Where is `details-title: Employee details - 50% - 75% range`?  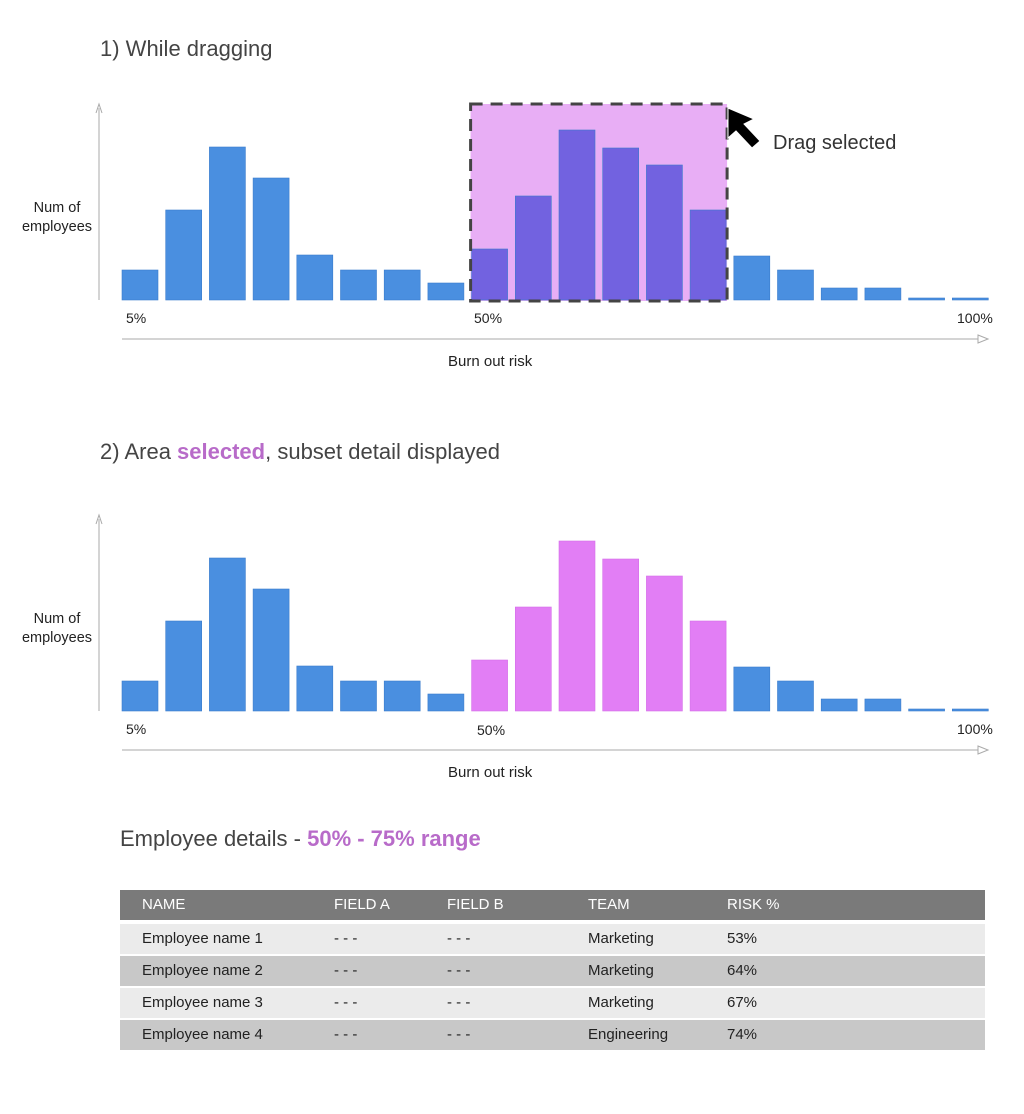
details-title: Employee details - 50% - 75% range is located at coordinates (300, 839).